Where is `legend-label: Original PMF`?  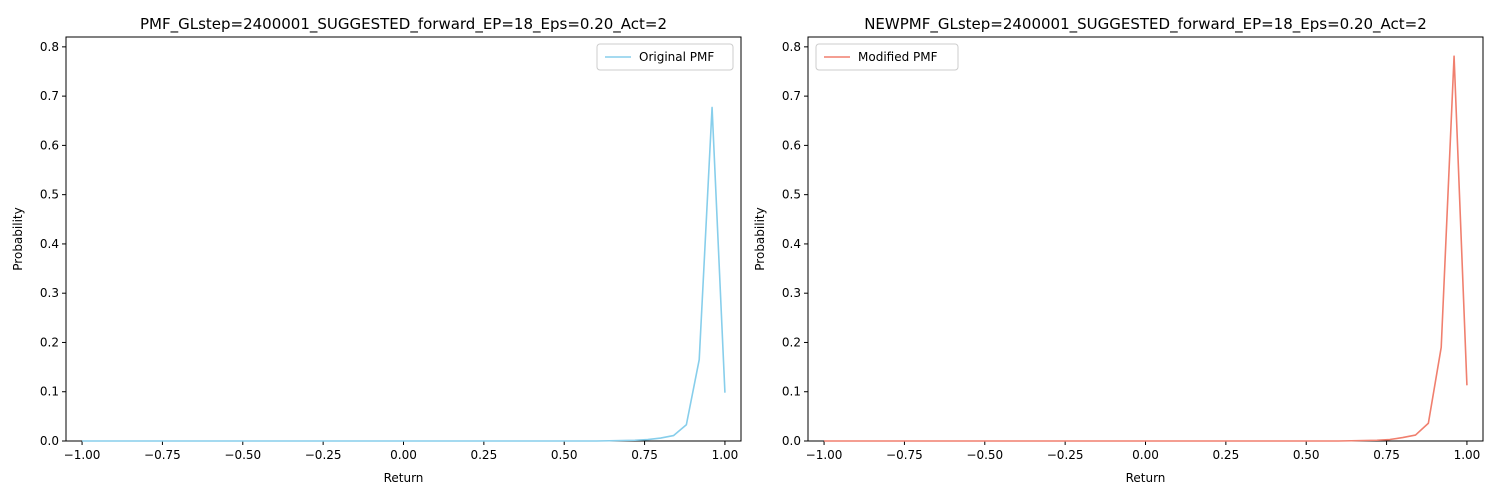 legend-label: Original PMF is located at coordinates (676, 57).